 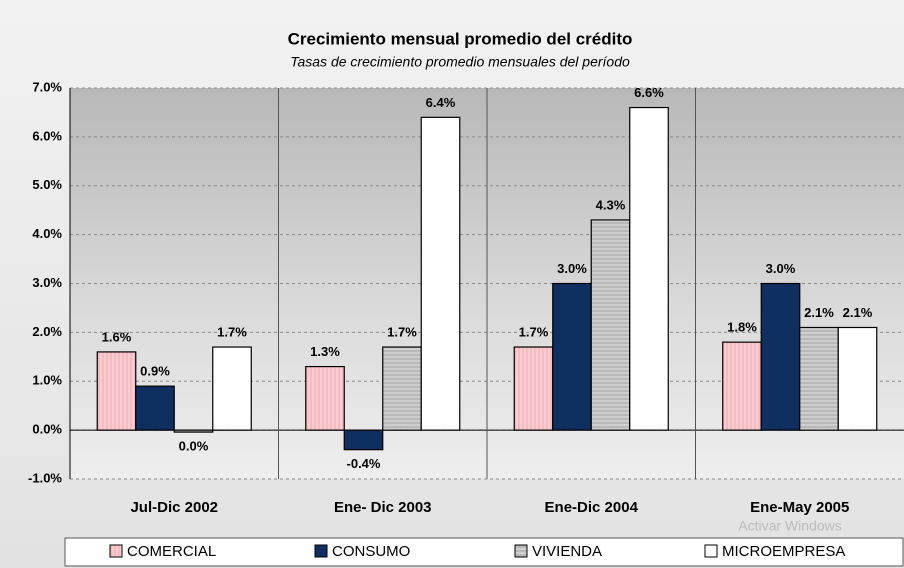 What do you see at coordinates (155, 371) in the screenshot?
I see `data-label: 0.9%` at bounding box center [155, 371].